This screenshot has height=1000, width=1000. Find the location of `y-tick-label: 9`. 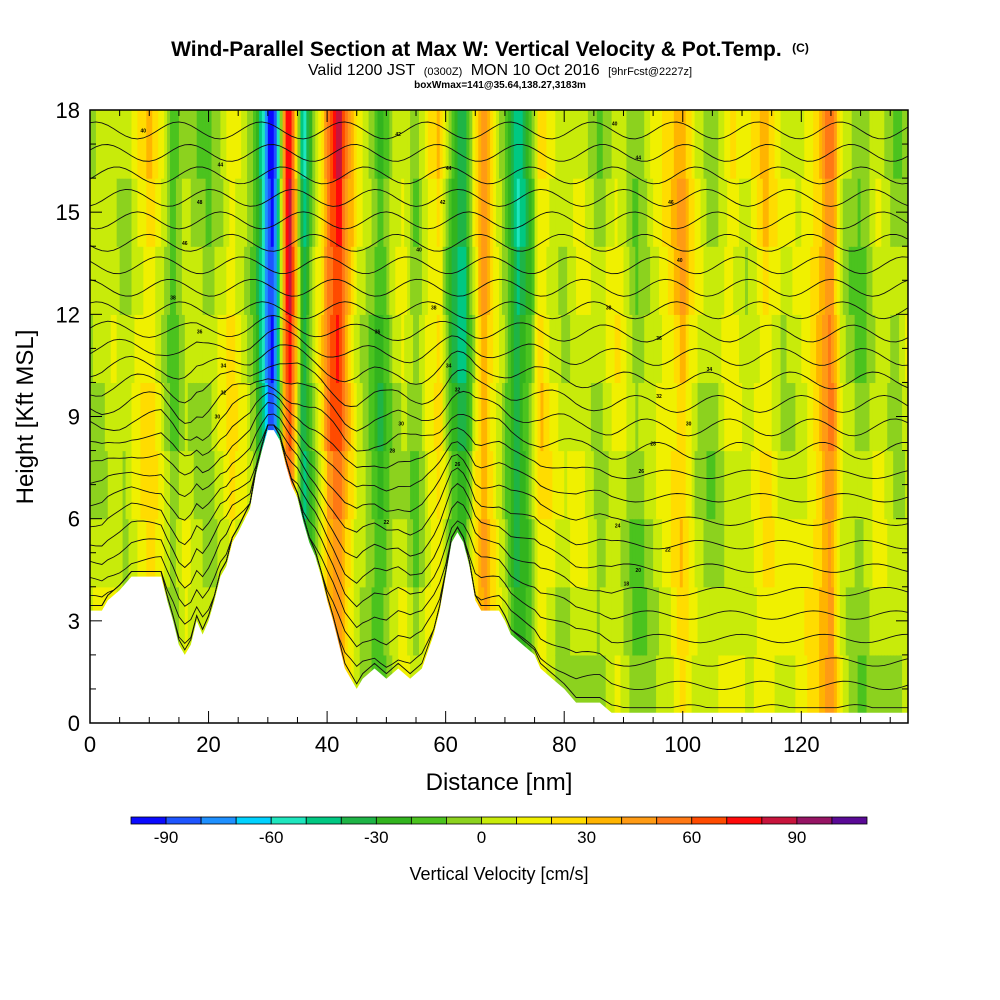

y-tick-label: 9 is located at coordinates (74, 417).